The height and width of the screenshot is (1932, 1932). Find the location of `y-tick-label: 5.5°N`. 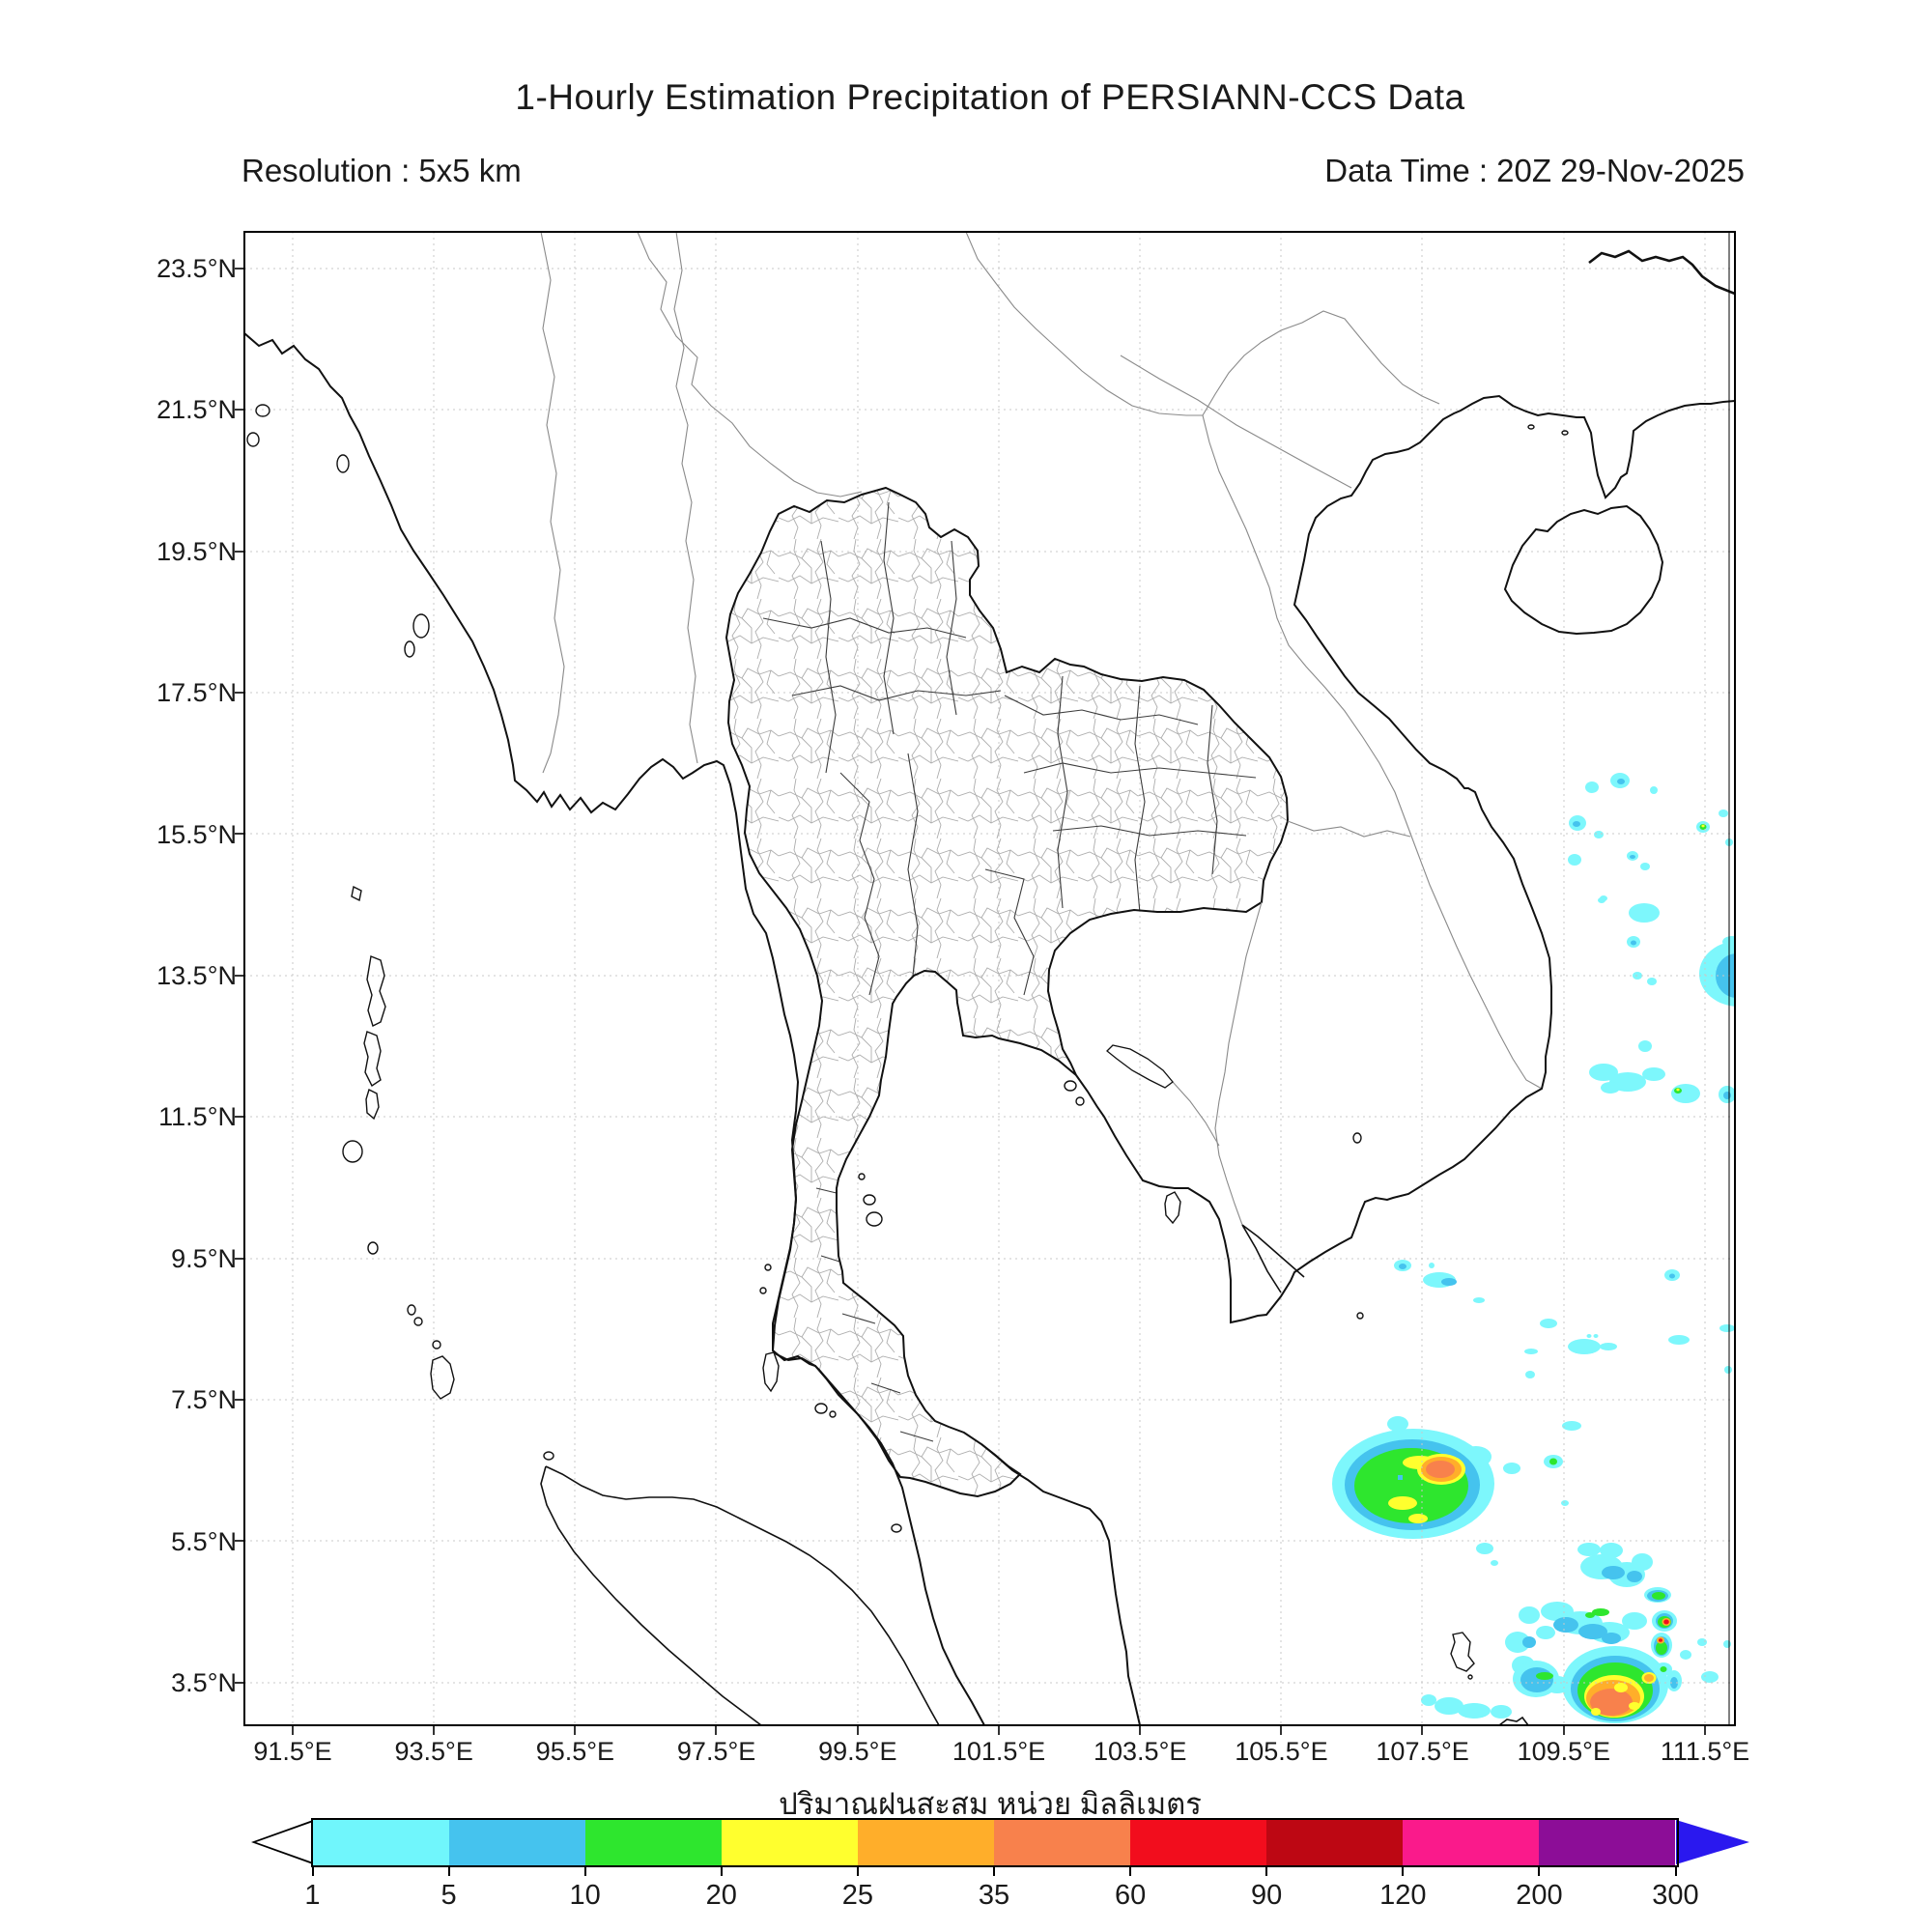

y-tick-label: 5.5°N is located at coordinates (204, 1541).